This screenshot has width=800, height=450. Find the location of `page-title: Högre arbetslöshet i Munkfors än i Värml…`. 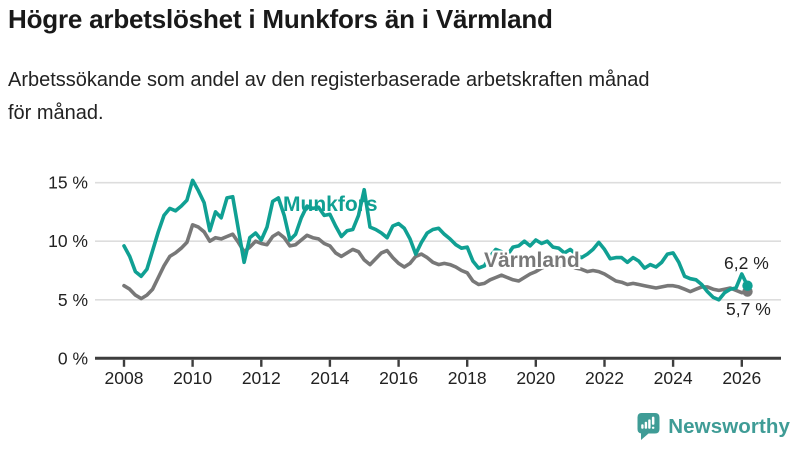

page-title: Högre arbetslöshet i Munkfors än i Värml… is located at coordinates (280, 19).